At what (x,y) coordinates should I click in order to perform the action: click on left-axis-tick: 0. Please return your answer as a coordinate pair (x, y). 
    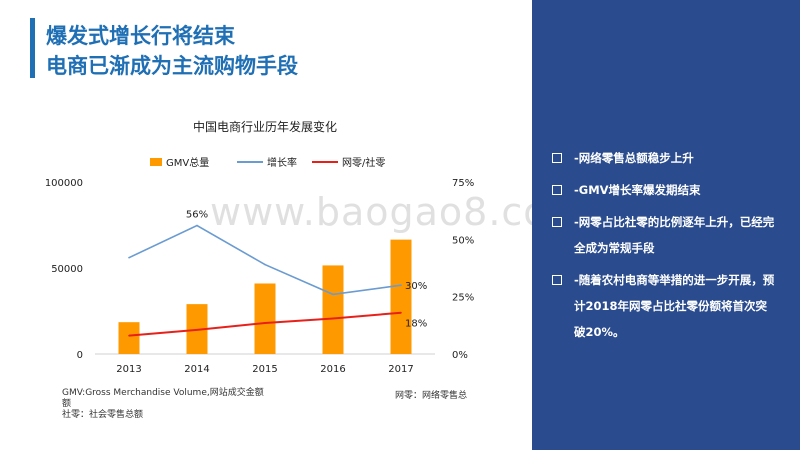
    Looking at the image, I should click on (80, 355).